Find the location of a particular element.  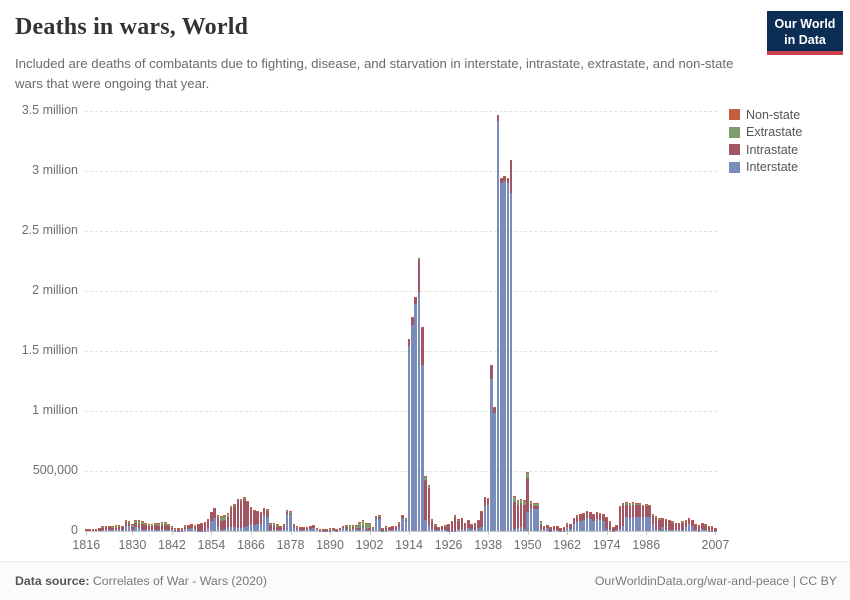

bar-1984 is located at coordinates (639, 320).